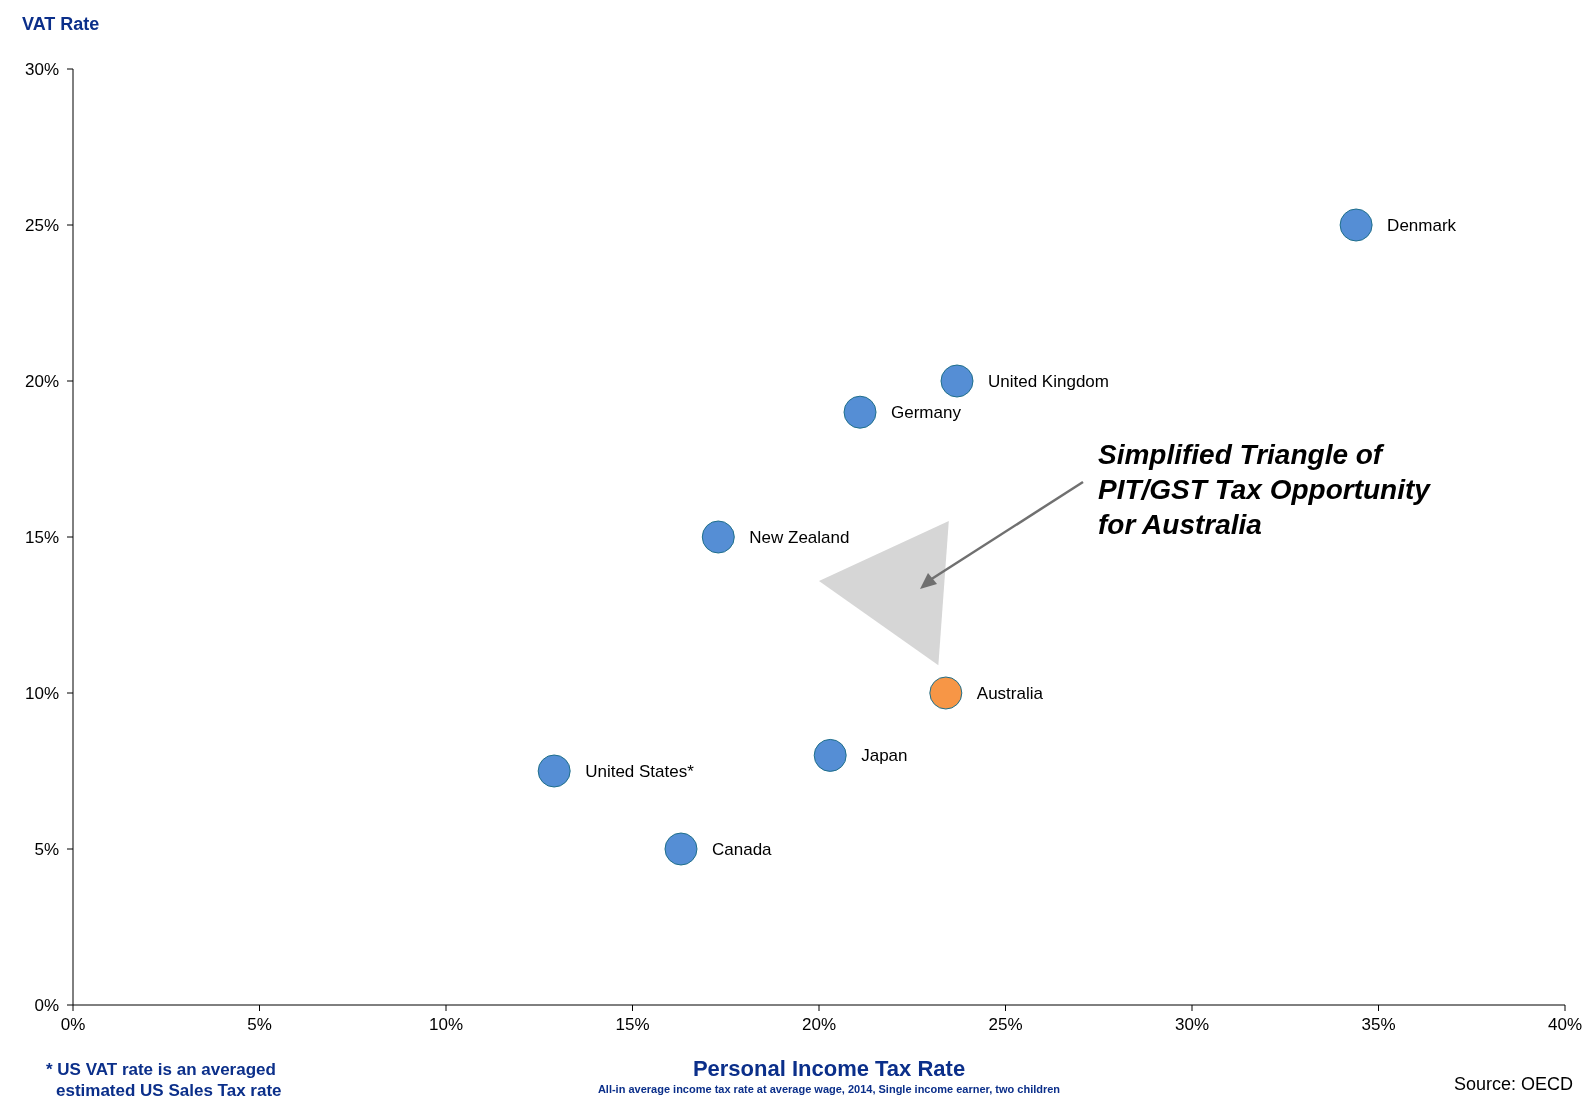 The image size is (1591, 1105). I want to click on series-label: Germany, so click(926, 413).